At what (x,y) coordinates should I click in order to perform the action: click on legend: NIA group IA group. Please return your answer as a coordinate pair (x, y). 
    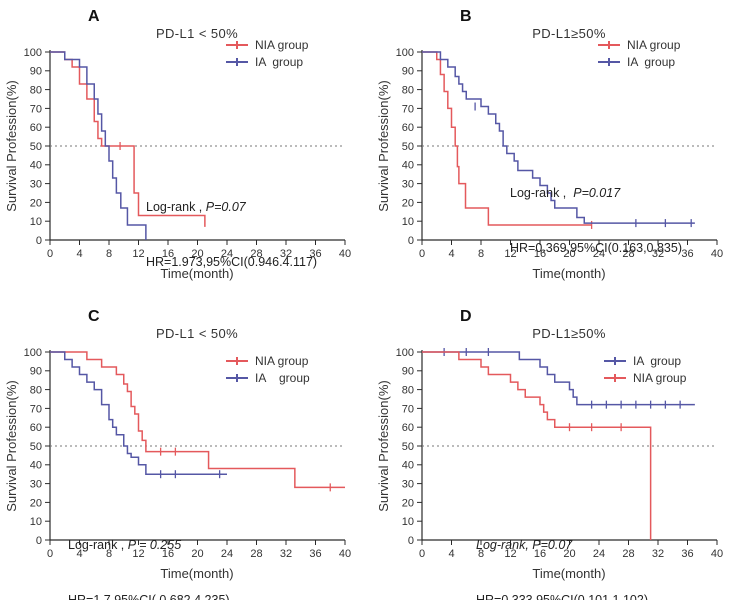
    Looking at the image, I should click on (267, 53).